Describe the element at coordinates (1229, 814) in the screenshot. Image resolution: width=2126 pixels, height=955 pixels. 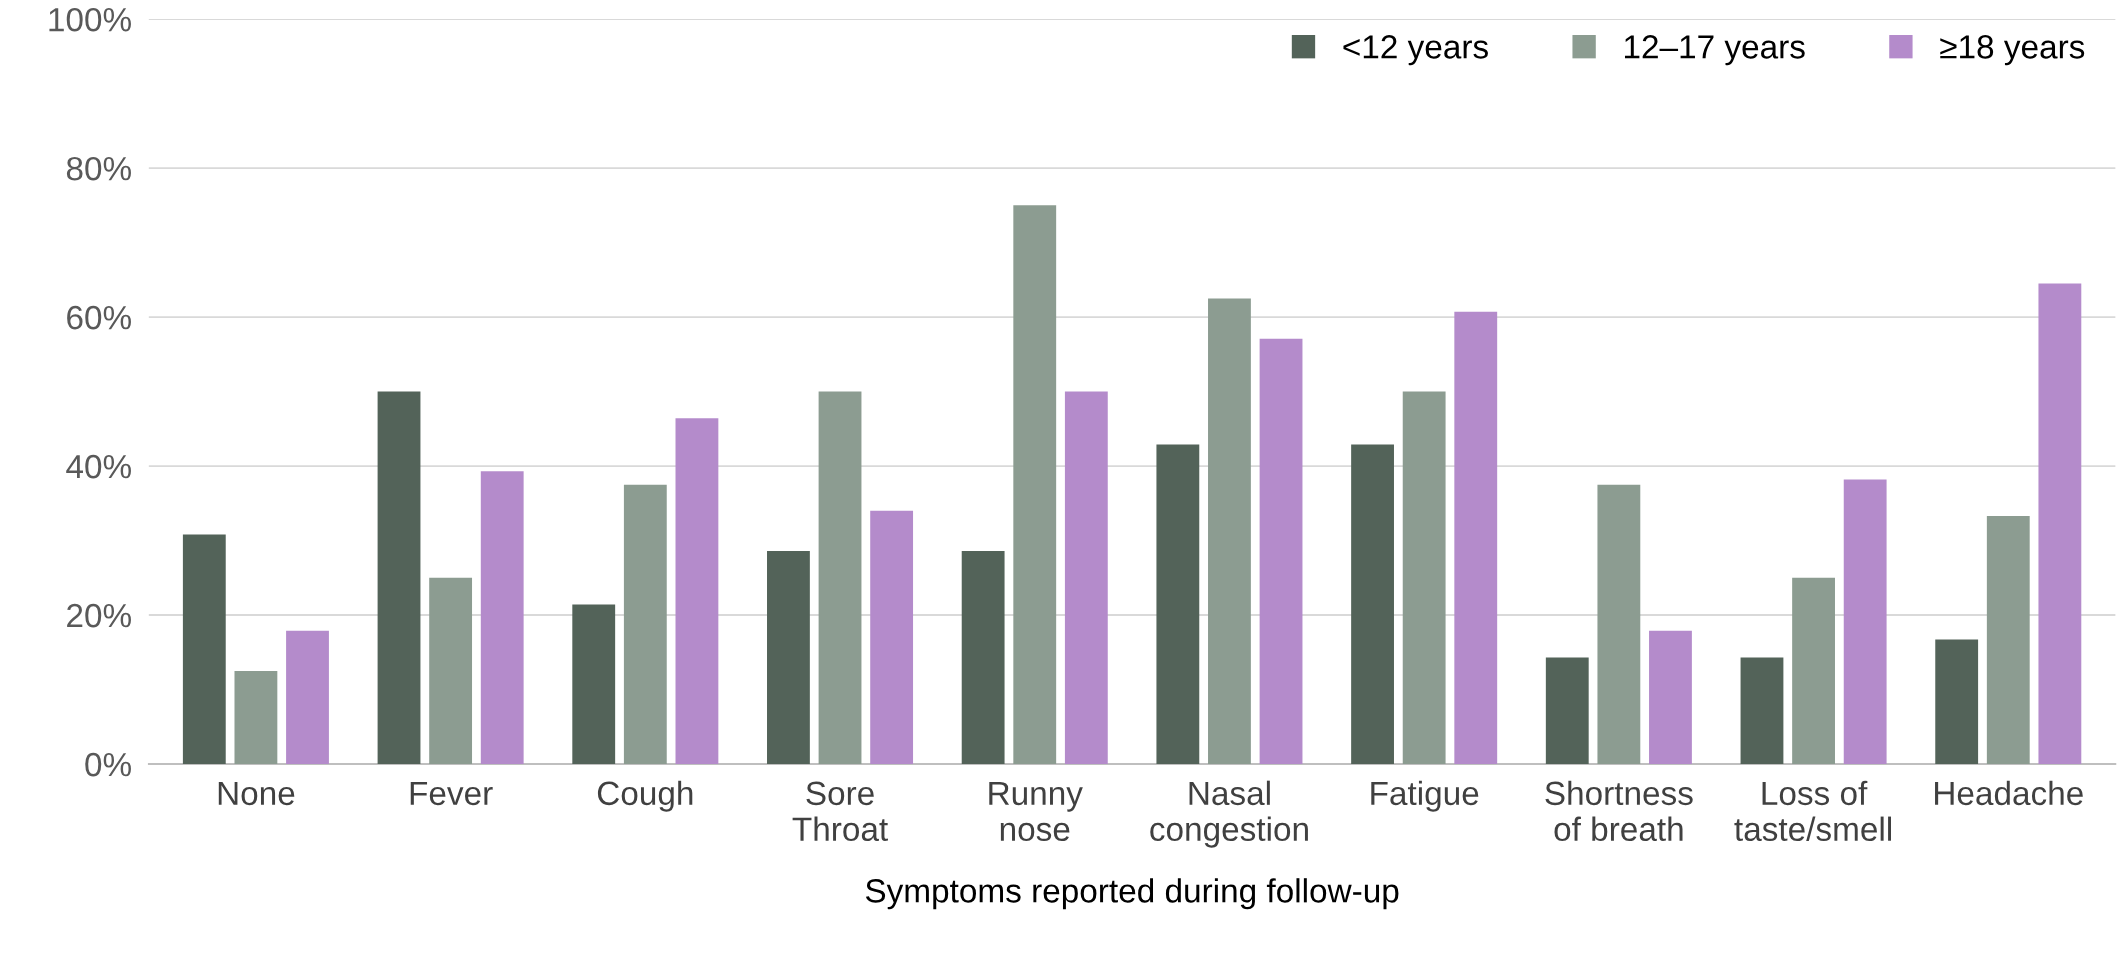
I see `x-tick-label: Nasal congestion` at that location.